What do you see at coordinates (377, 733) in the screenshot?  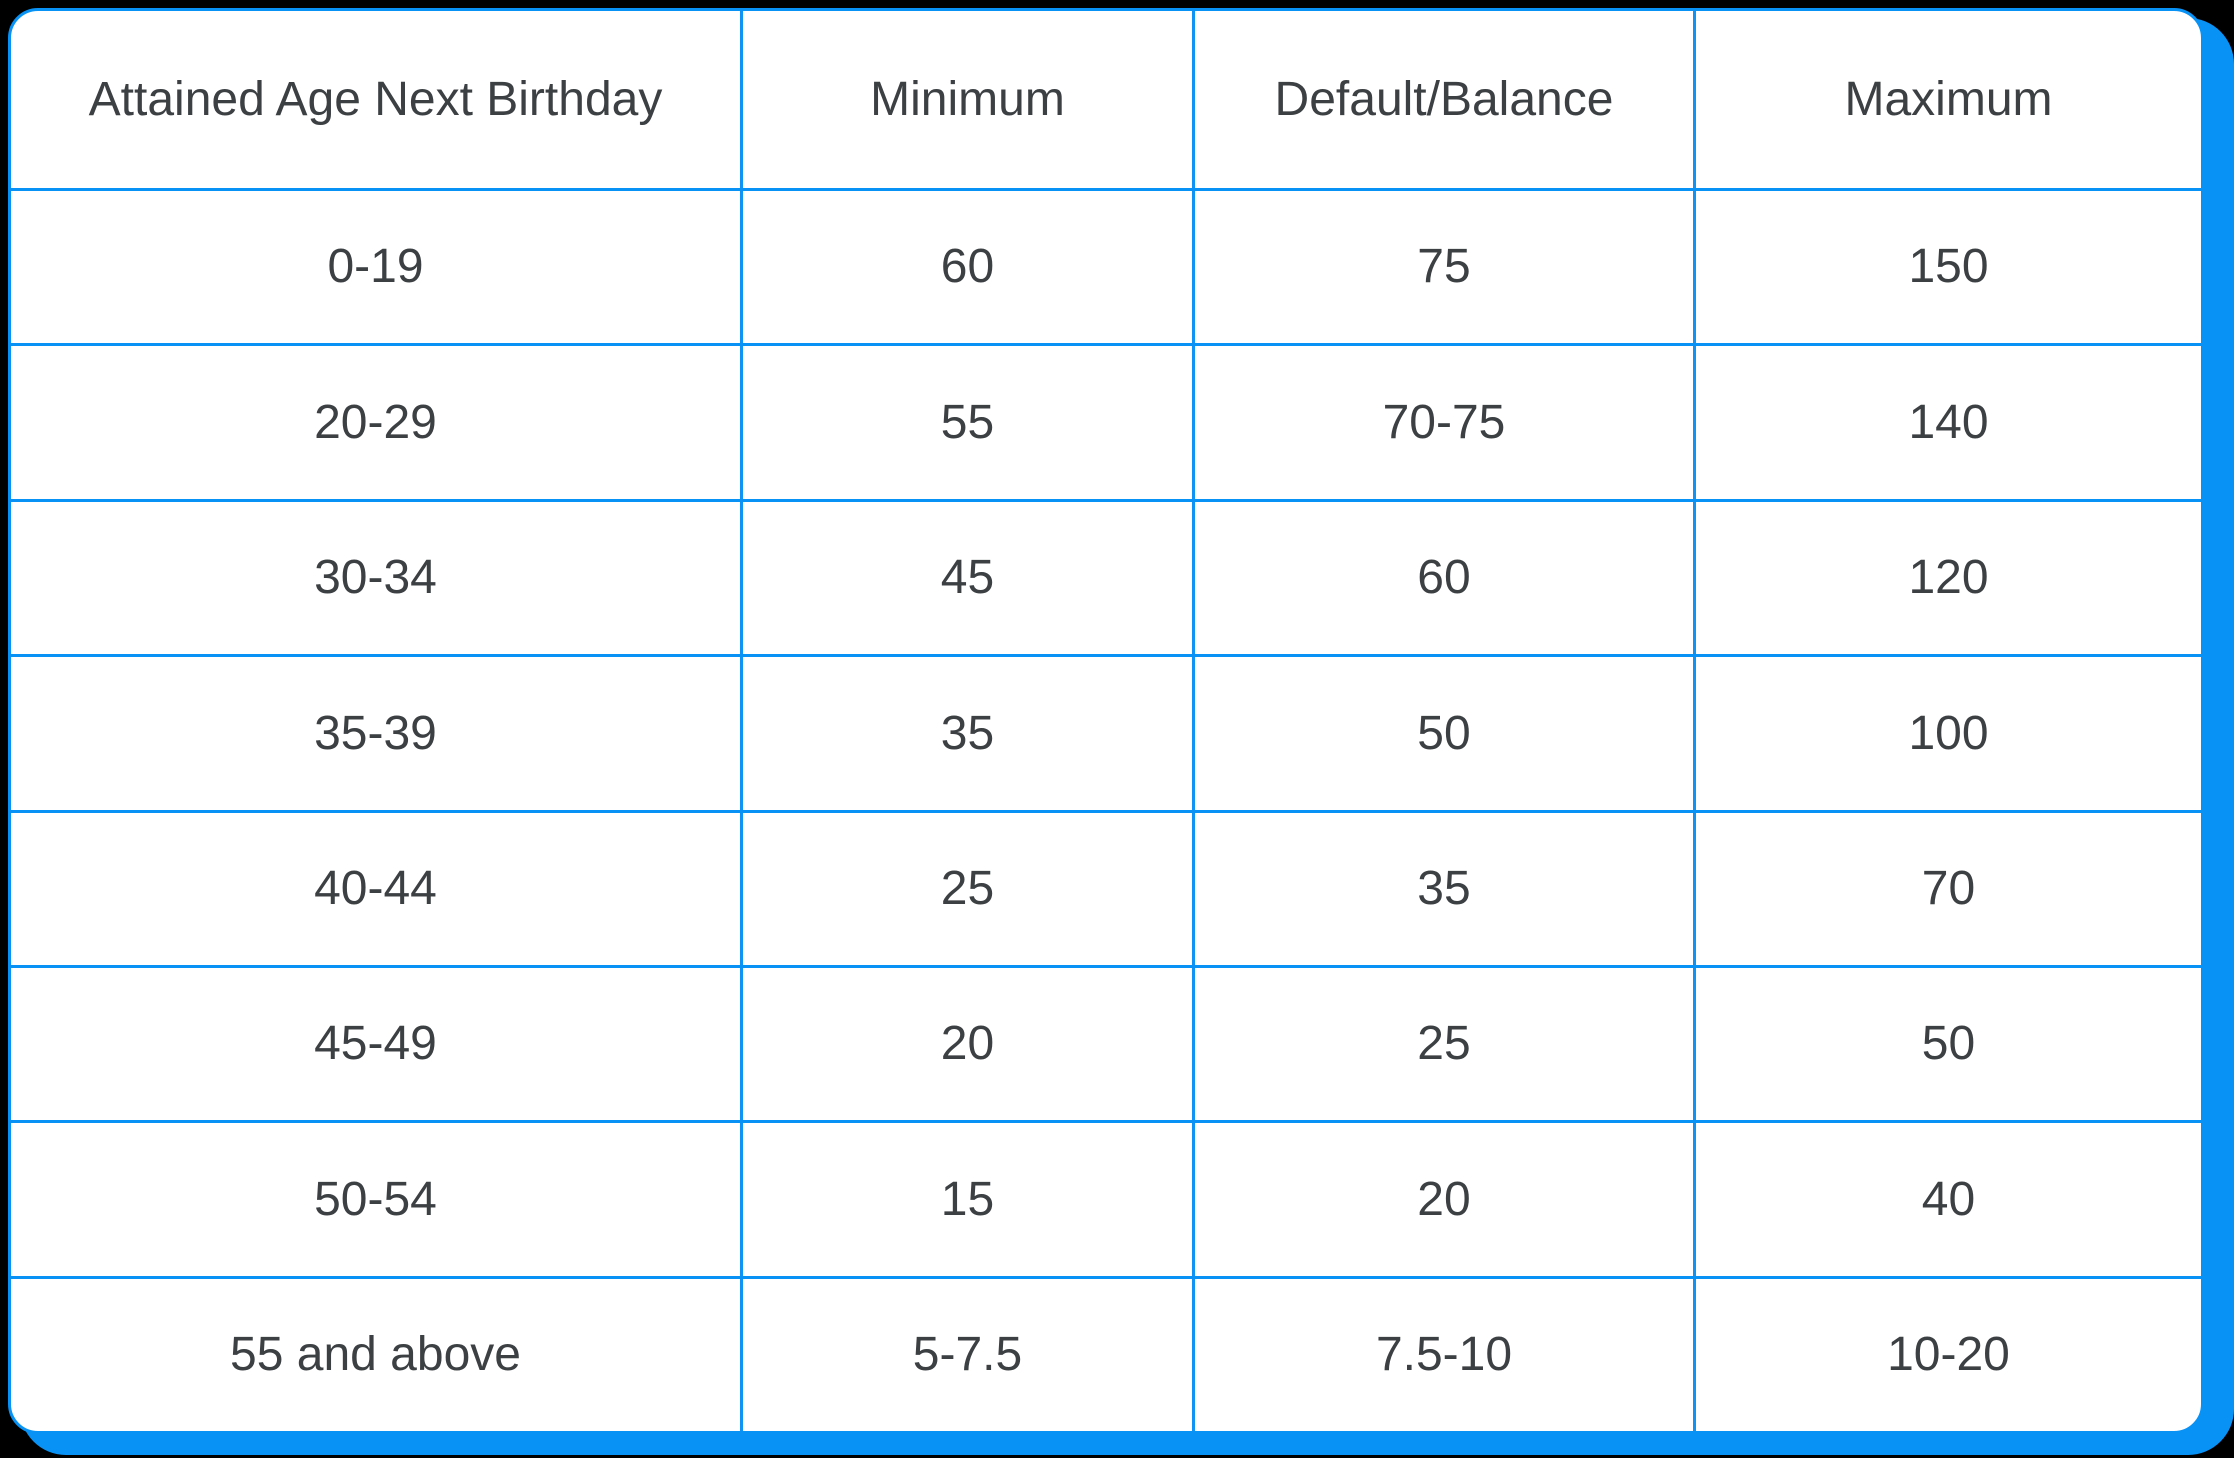 I see `table-cell: 35-39` at bounding box center [377, 733].